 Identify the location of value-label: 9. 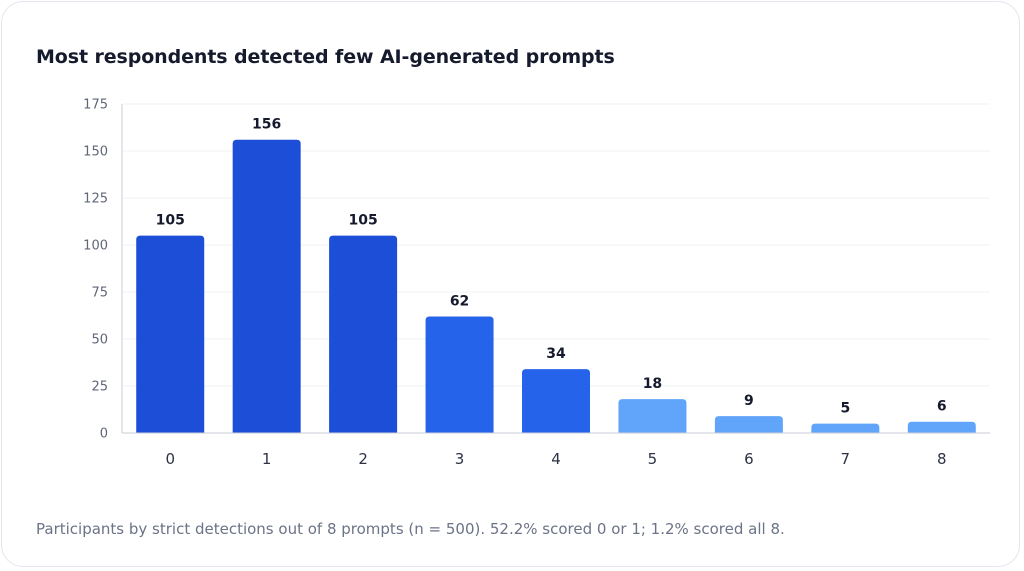
(749, 401).